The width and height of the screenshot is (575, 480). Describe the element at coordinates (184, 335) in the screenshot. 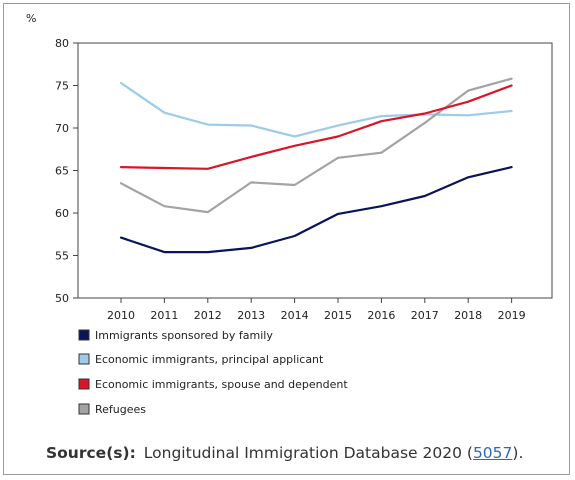

I see `legend-label: Immigrants sponsored by family` at that location.